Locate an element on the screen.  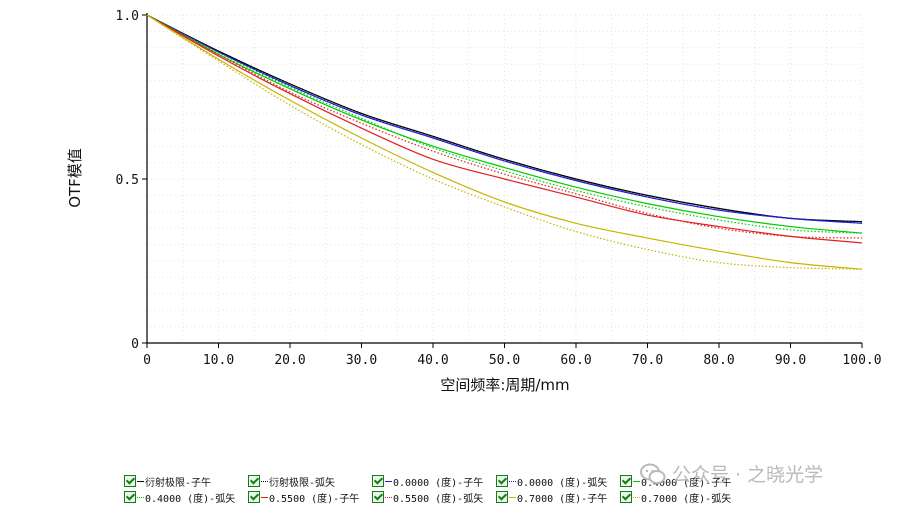
x-tick-label: 40.0 is located at coordinates (432, 360).